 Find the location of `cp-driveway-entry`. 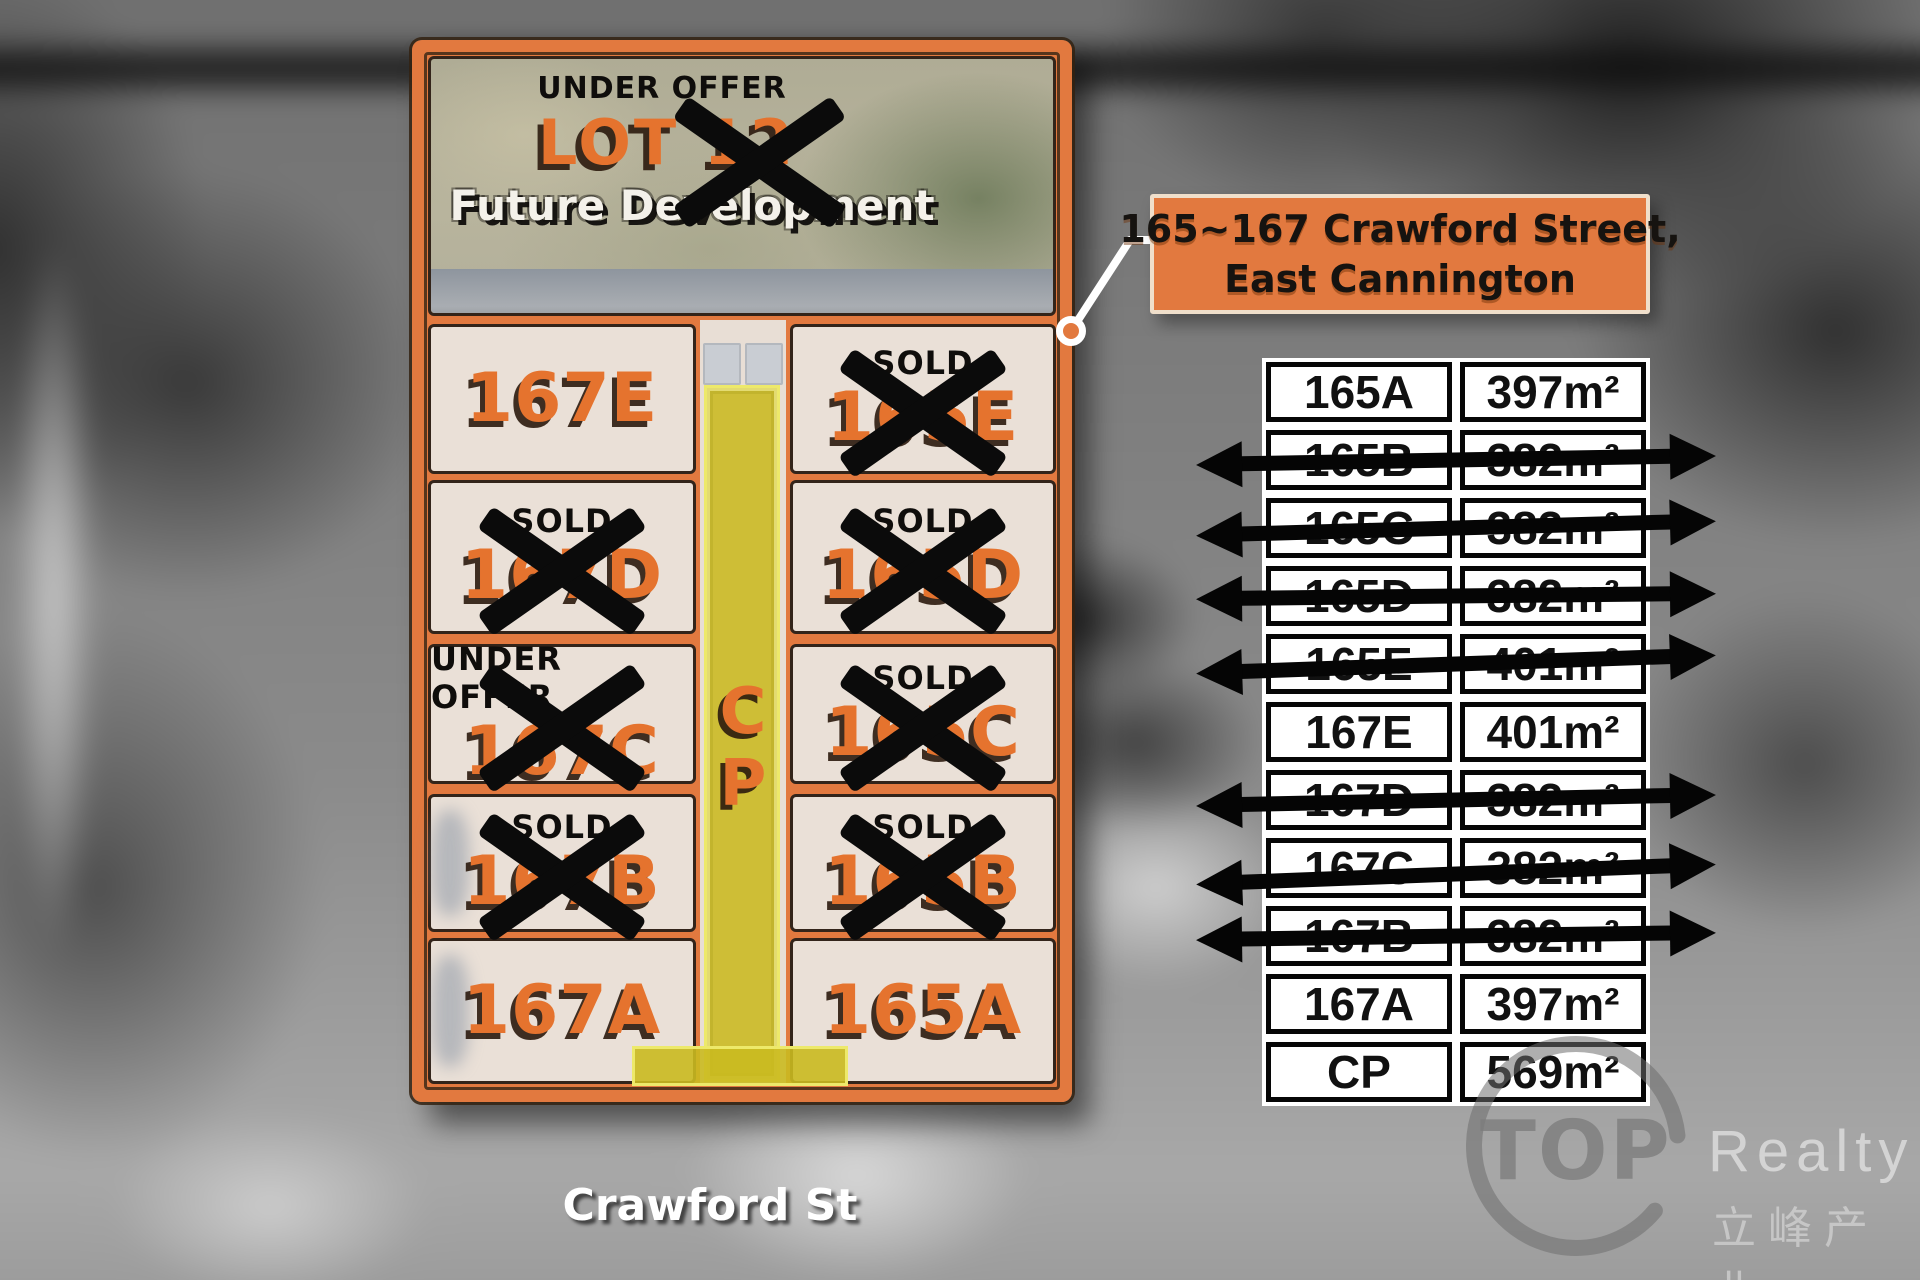

cp-driveway-entry is located at coordinates (740, 1066).